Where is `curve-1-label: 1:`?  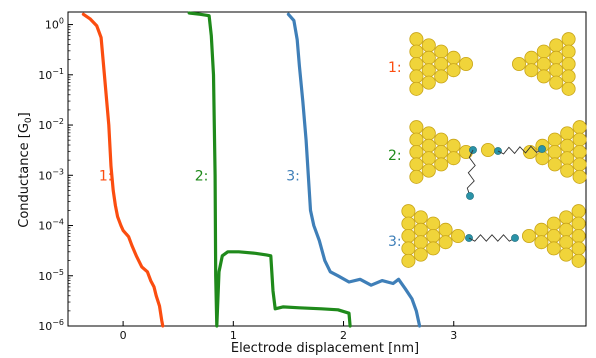
curve-1-label: 1: is located at coordinates (106, 176).